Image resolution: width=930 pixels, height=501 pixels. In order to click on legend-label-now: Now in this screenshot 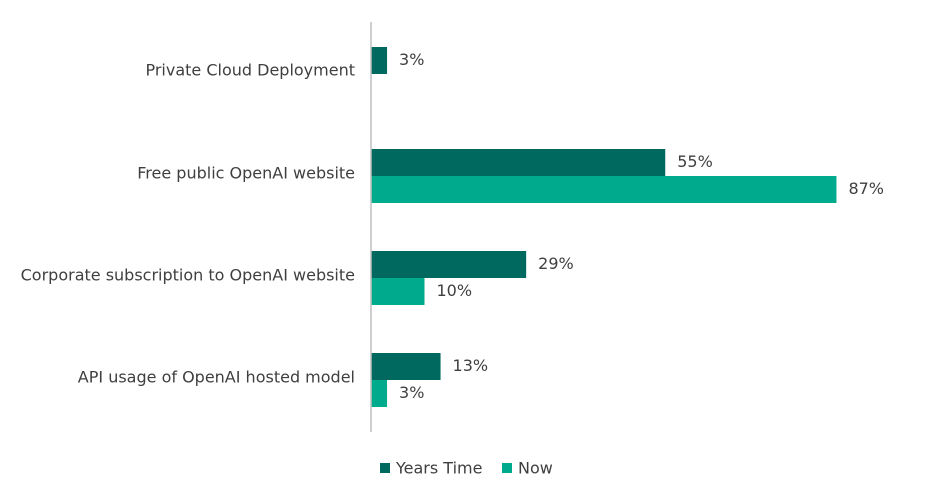, I will do `click(535, 468)`.